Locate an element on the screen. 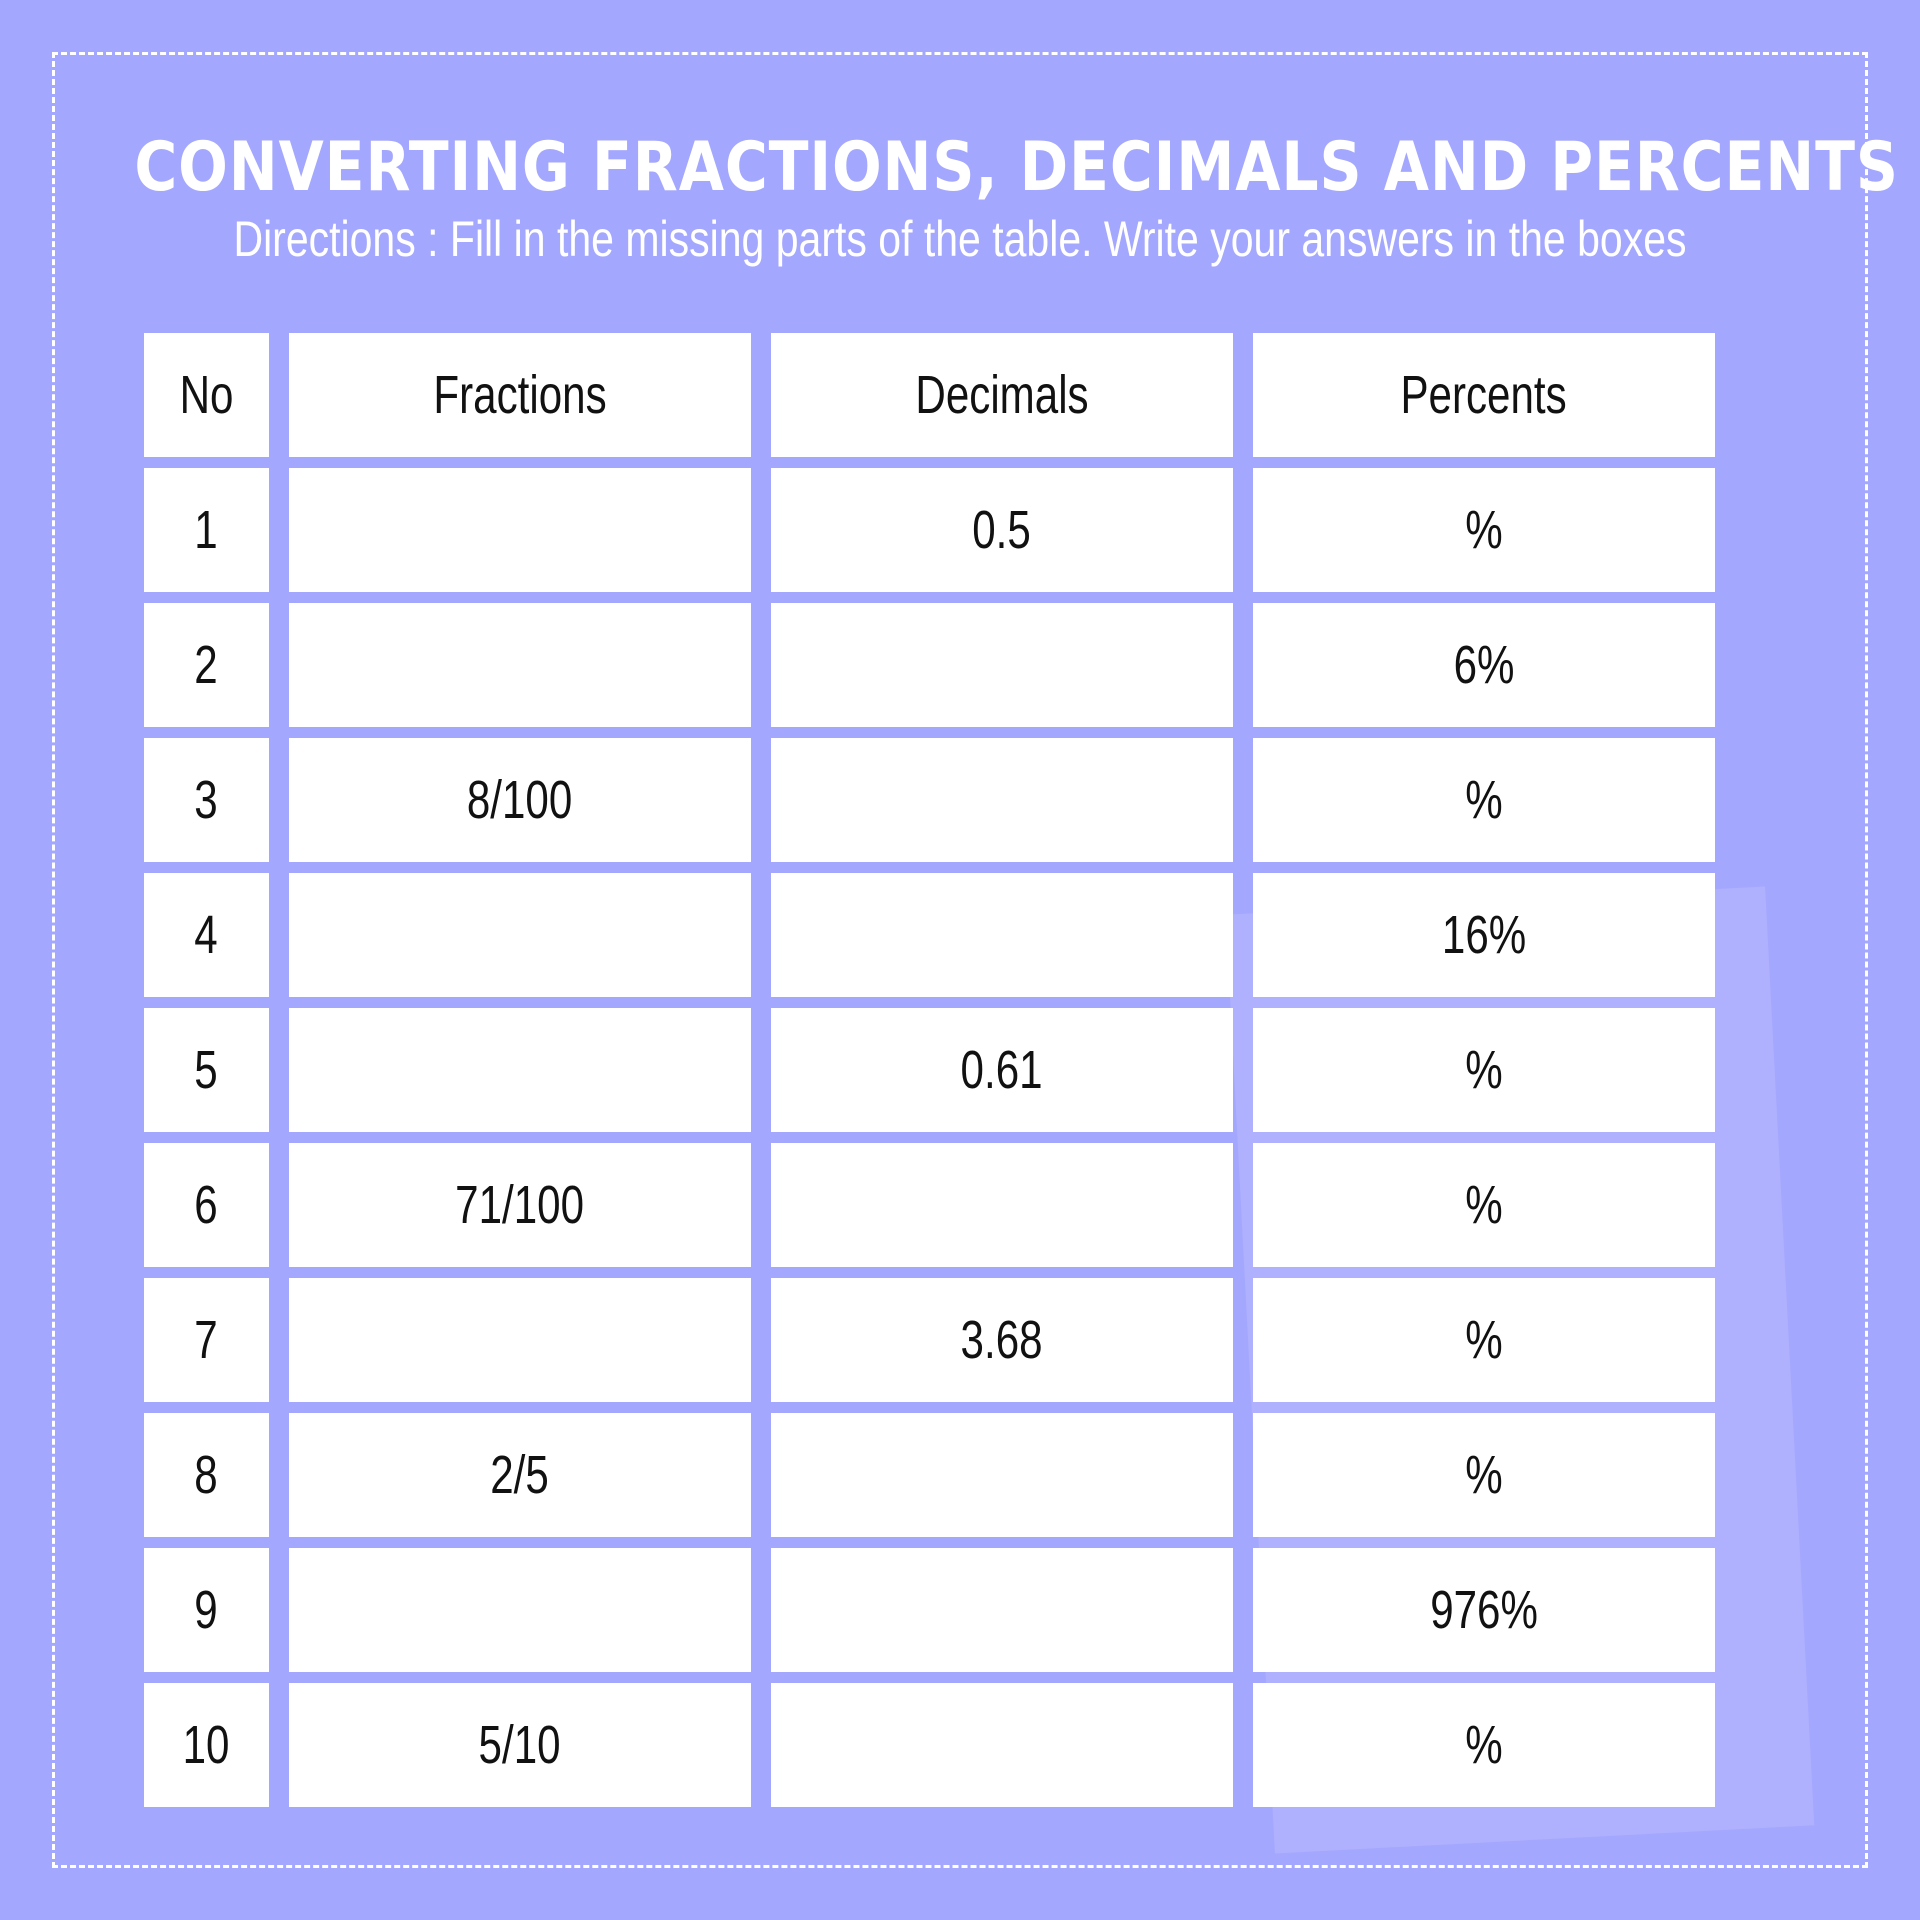  header-fractions: Fractions is located at coordinates (520, 395).